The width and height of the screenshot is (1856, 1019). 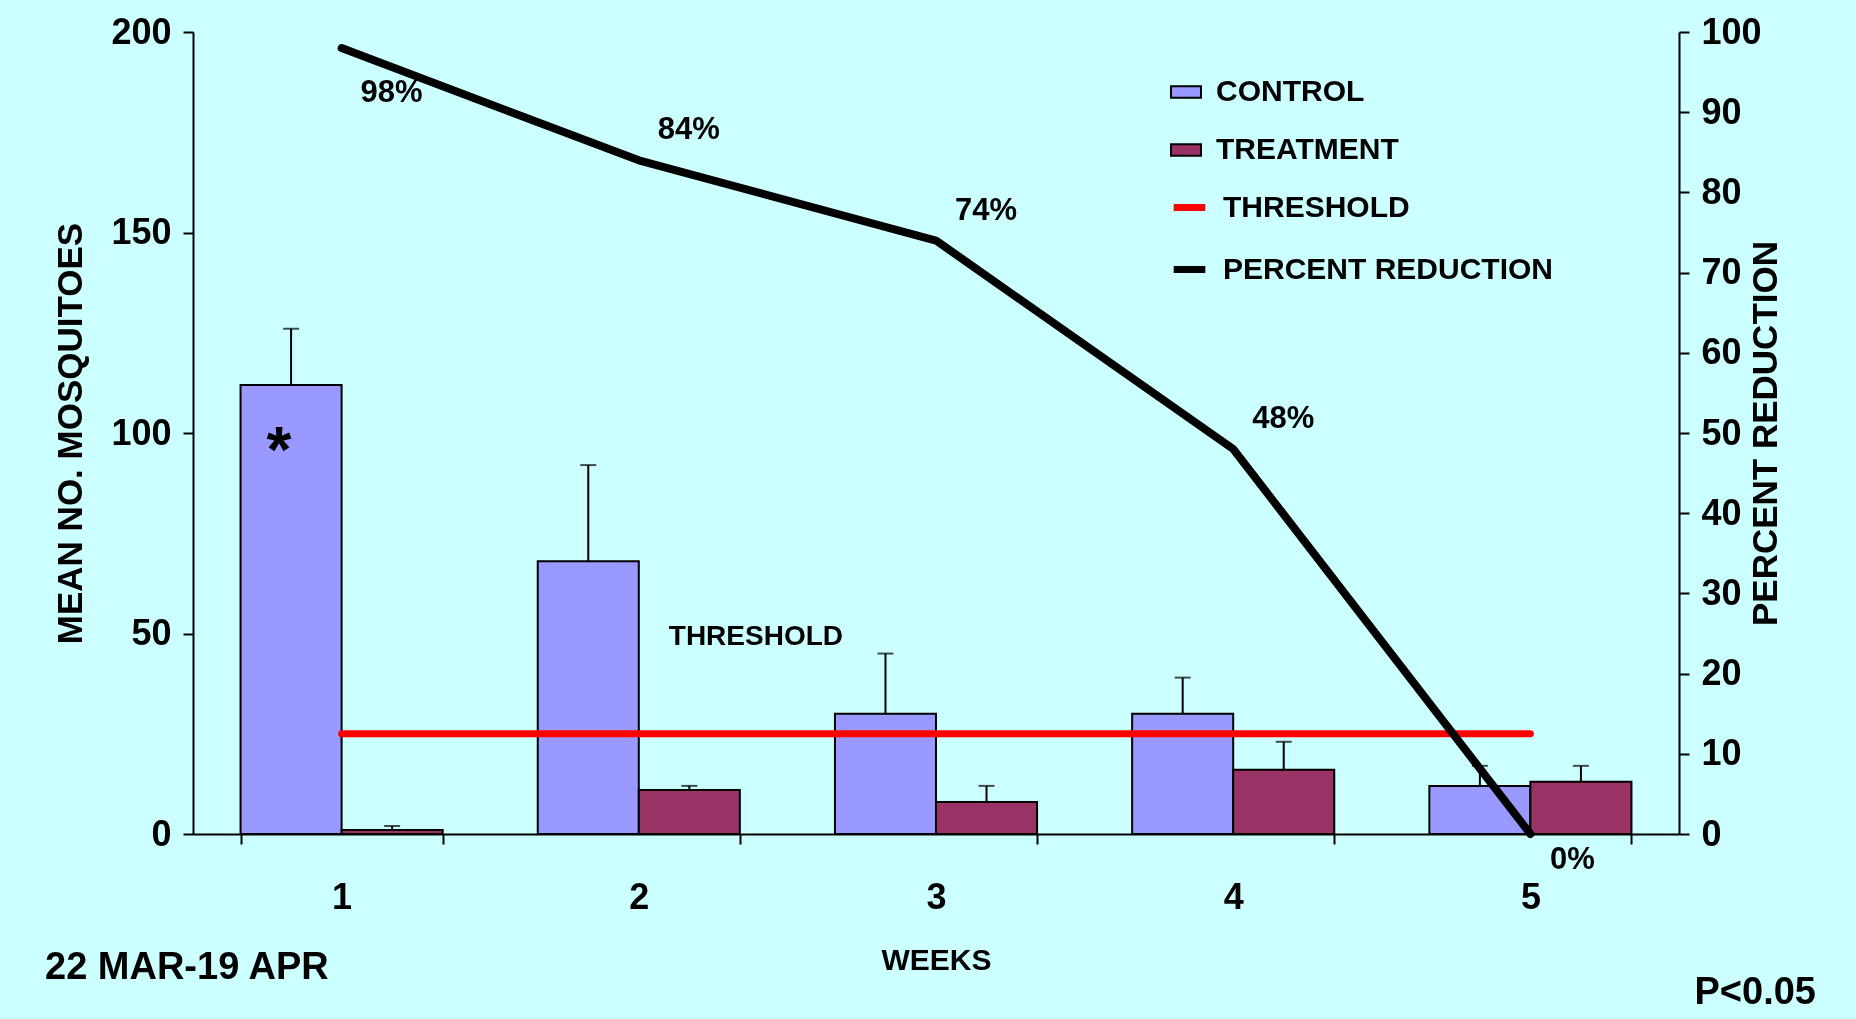 I want to click on y2-tick-label: 90, so click(x=1721, y=111).